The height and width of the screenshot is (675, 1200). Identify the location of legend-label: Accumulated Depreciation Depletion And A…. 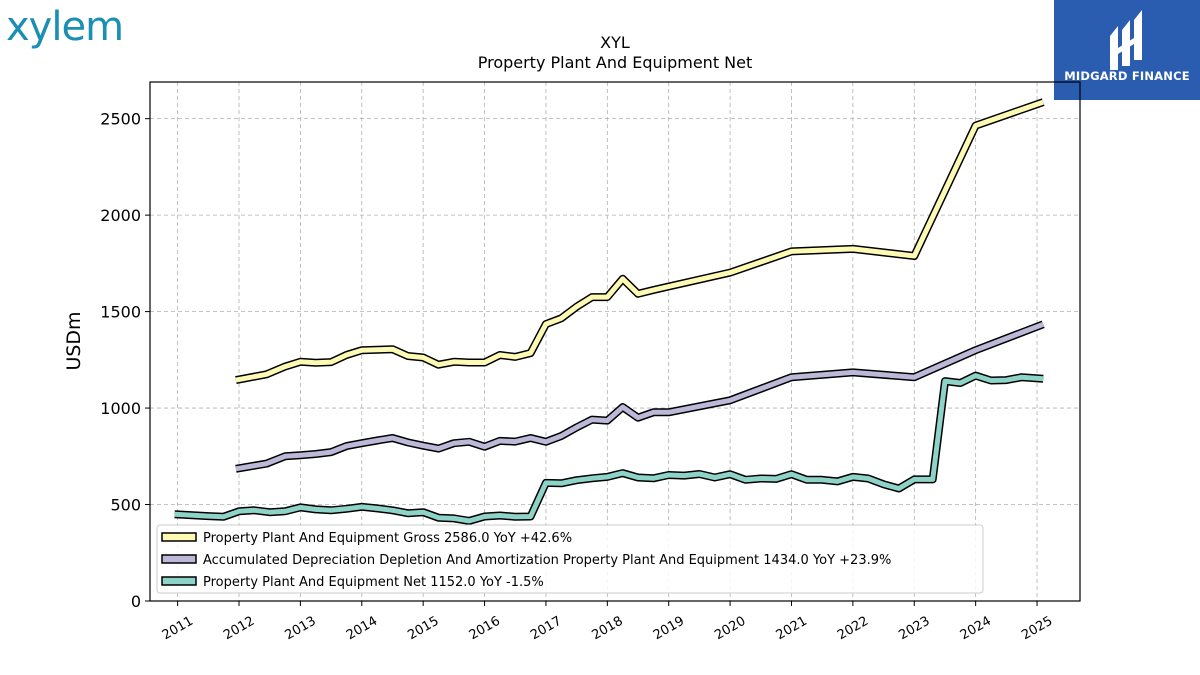
(547, 560).